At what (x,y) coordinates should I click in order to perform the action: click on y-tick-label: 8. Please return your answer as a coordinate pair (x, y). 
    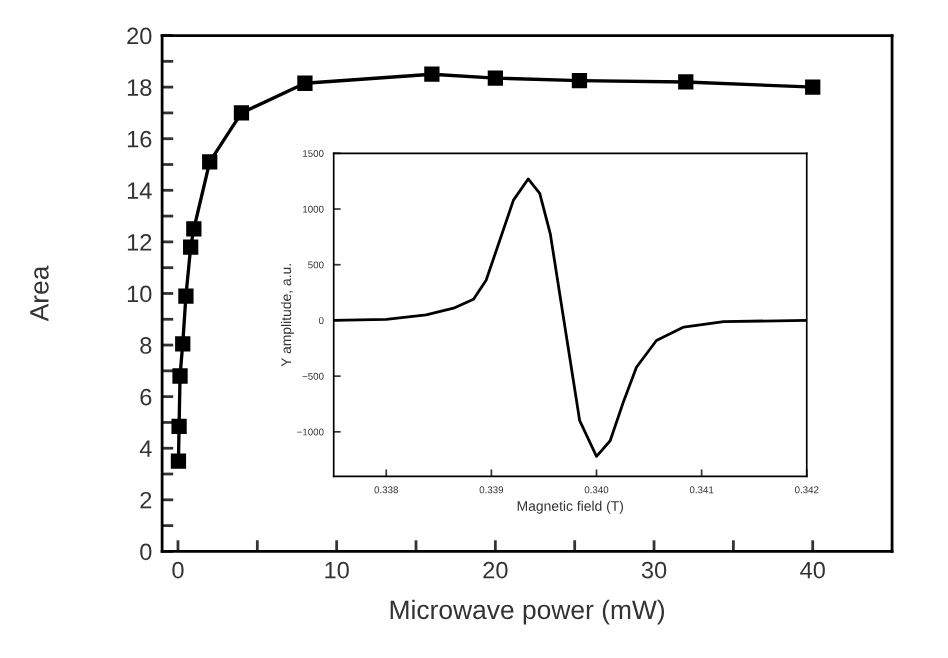
    Looking at the image, I should click on (146, 345).